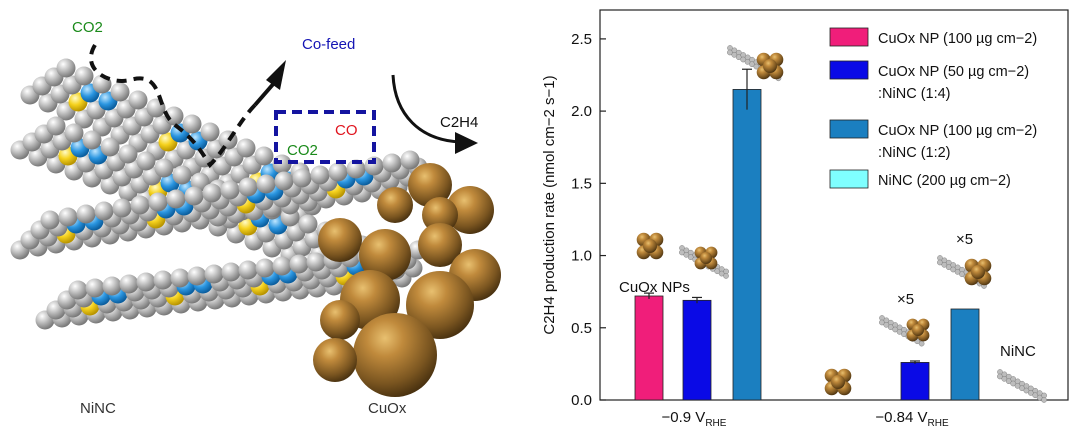 This screenshot has height=437, width=1080. What do you see at coordinates (459, 122) in the screenshot?
I see `product-label: C2H4` at bounding box center [459, 122].